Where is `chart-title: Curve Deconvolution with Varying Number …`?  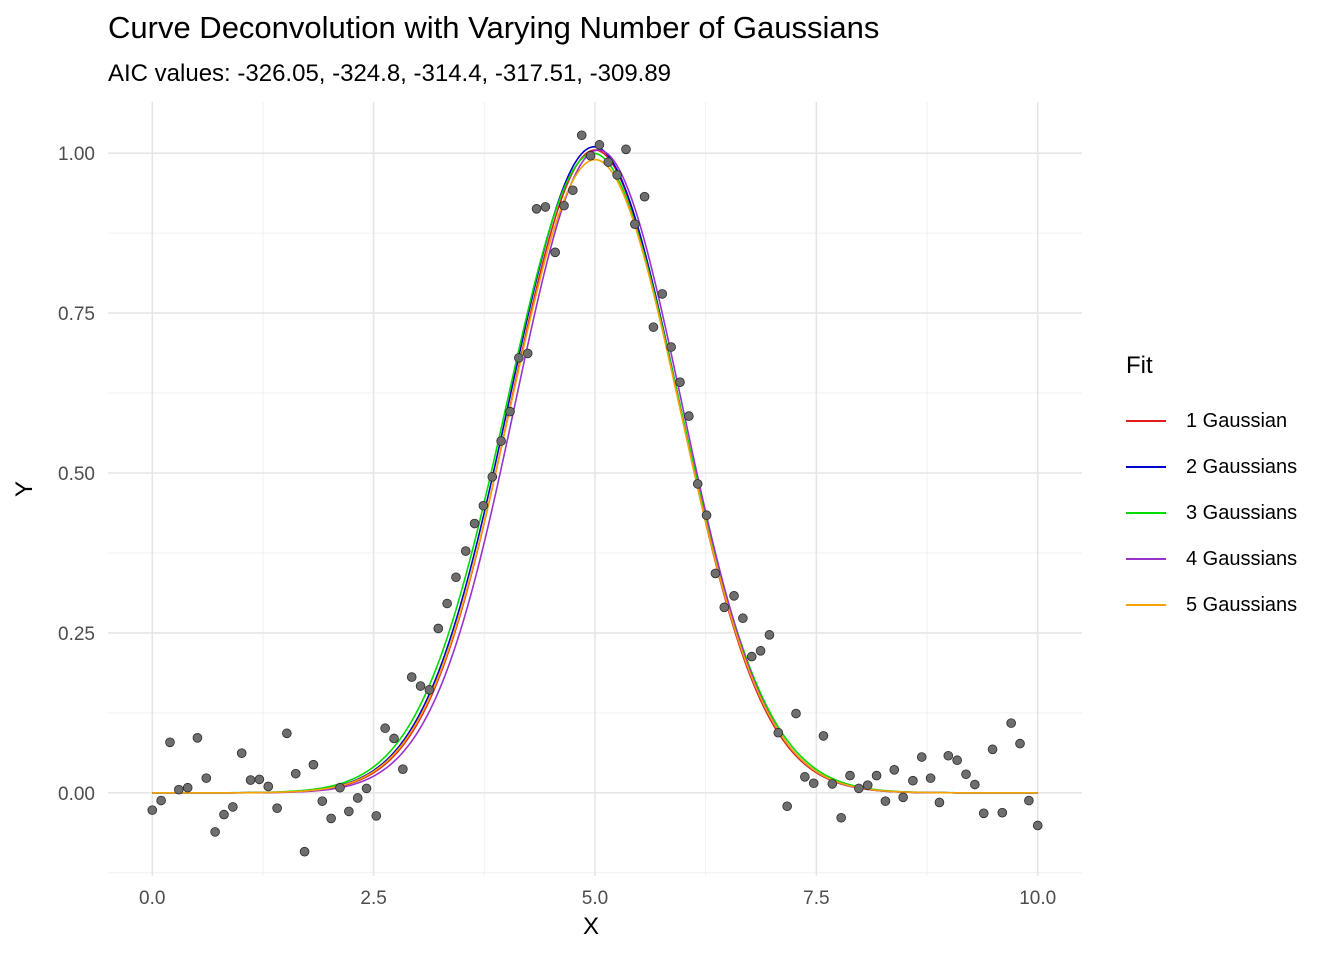
chart-title: Curve Deconvolution with Varying Number … is located at coordinates (494, 27).